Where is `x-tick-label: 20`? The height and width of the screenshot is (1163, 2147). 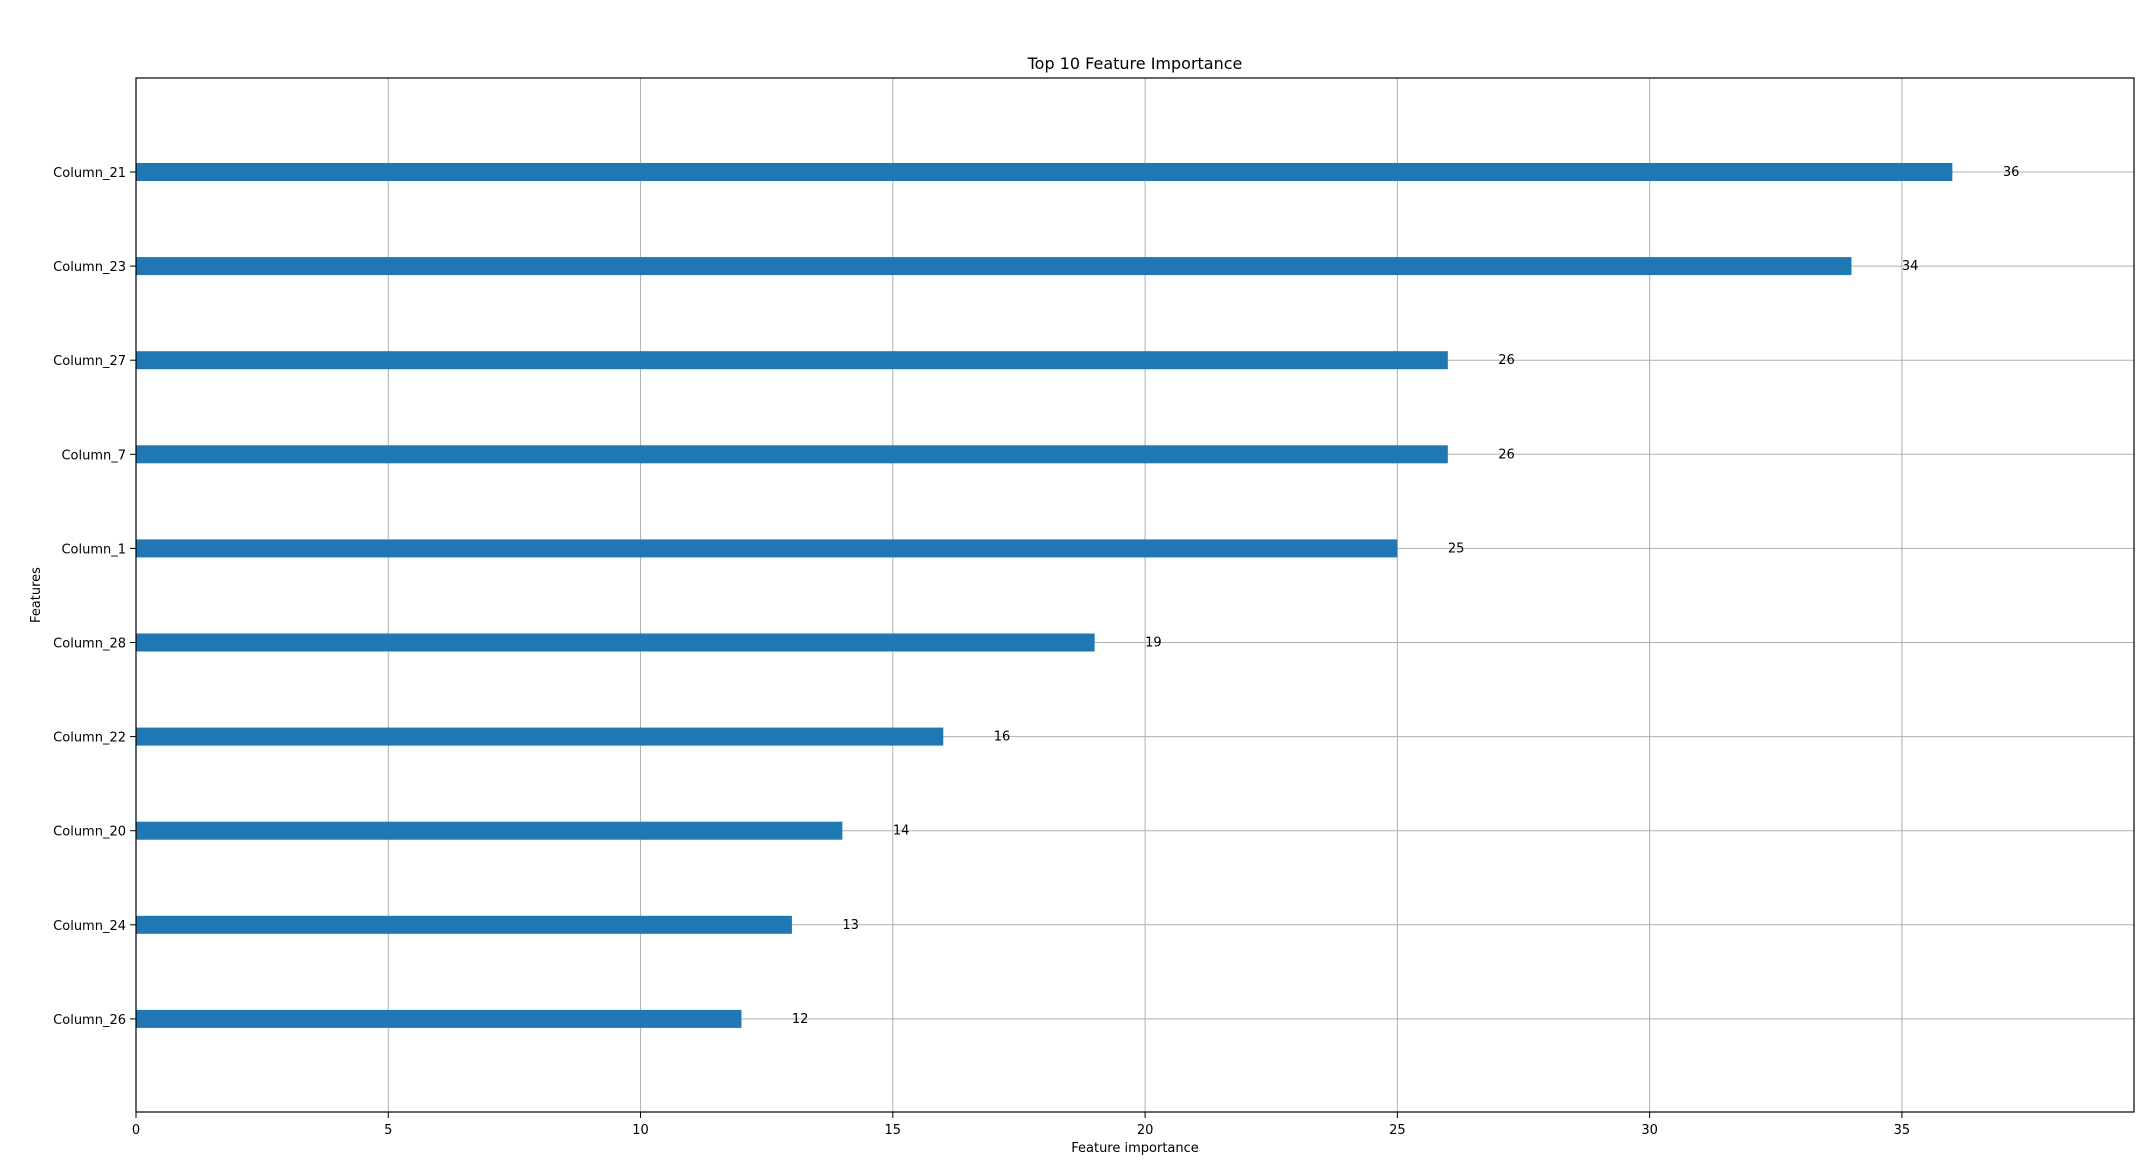
x-tick-label: 20 is located at coordinates (1145, 1130).